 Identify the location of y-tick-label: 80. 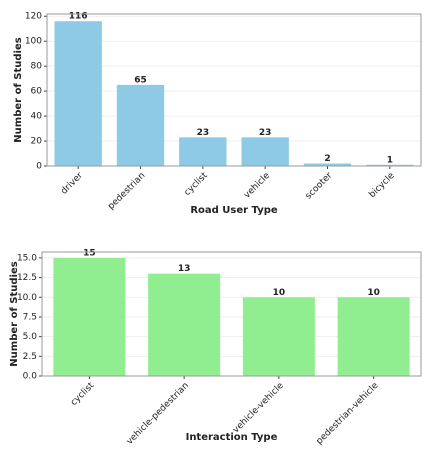
(37, 67).